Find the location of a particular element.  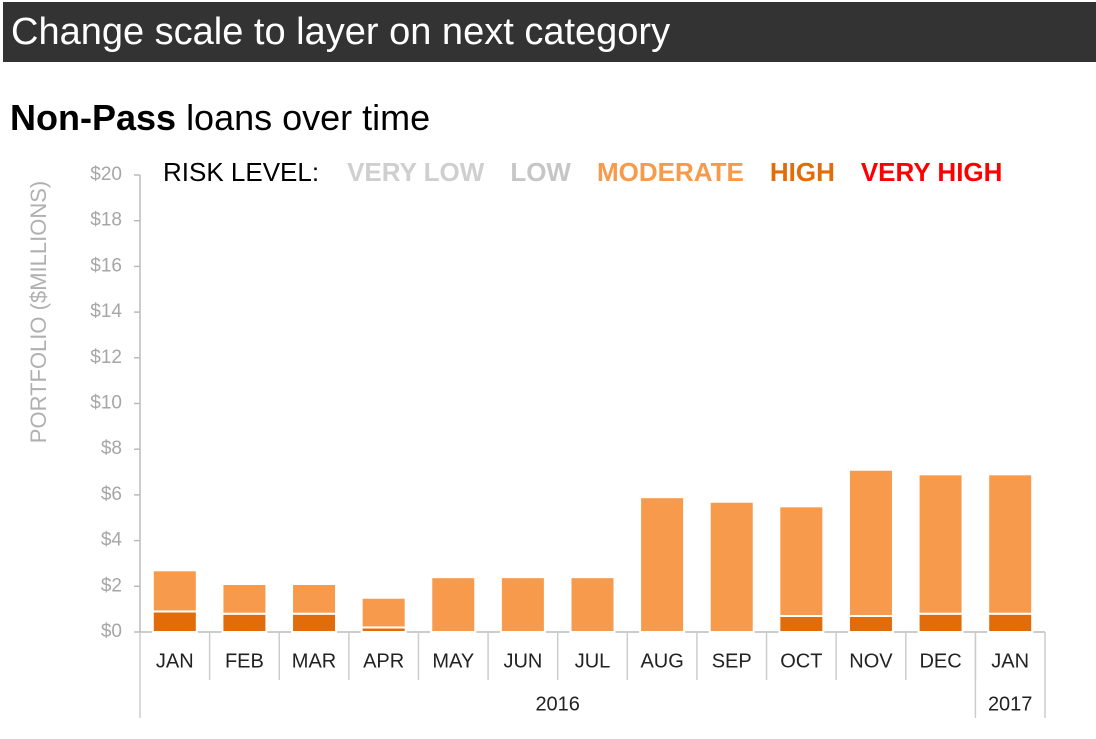

y-tick-label: $18 is located at coordinates (106, 220).